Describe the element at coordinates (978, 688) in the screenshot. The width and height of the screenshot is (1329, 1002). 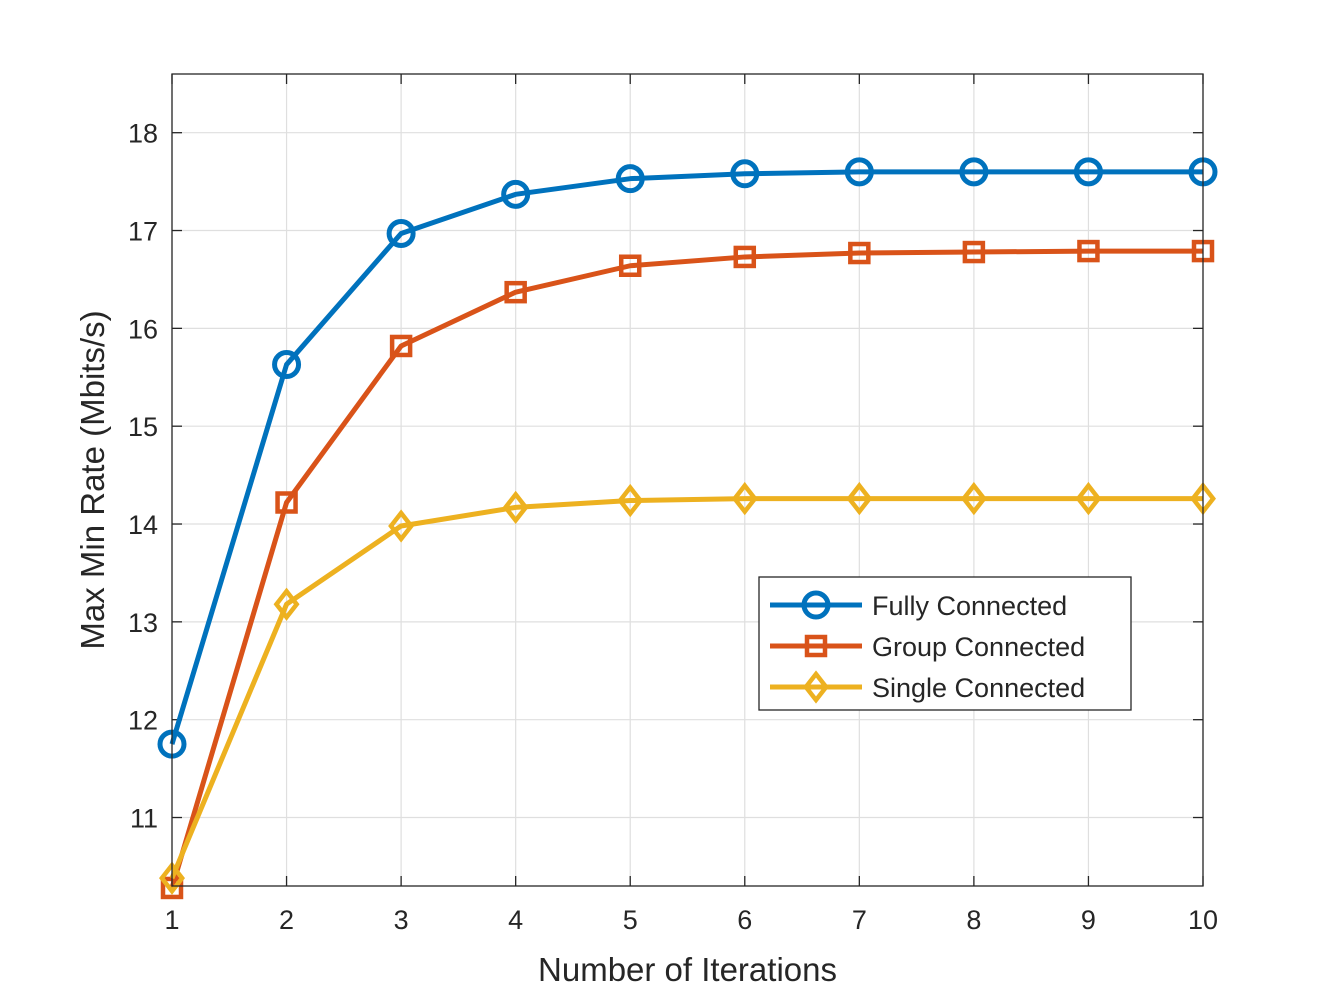
I see `legend-label-2: Single Connected` at that location.